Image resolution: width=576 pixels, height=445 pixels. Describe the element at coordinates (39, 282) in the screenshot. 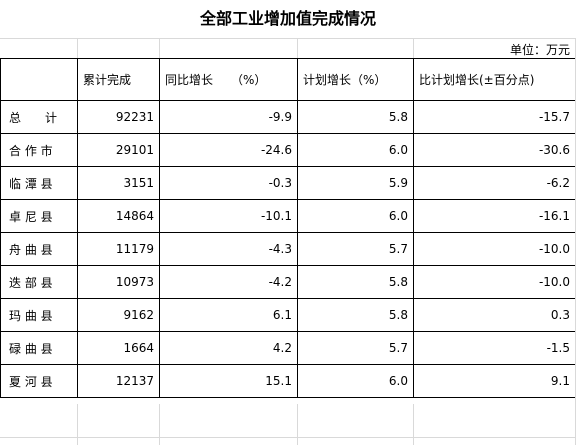

I see `region-cell: 迭 部 县` at that location.